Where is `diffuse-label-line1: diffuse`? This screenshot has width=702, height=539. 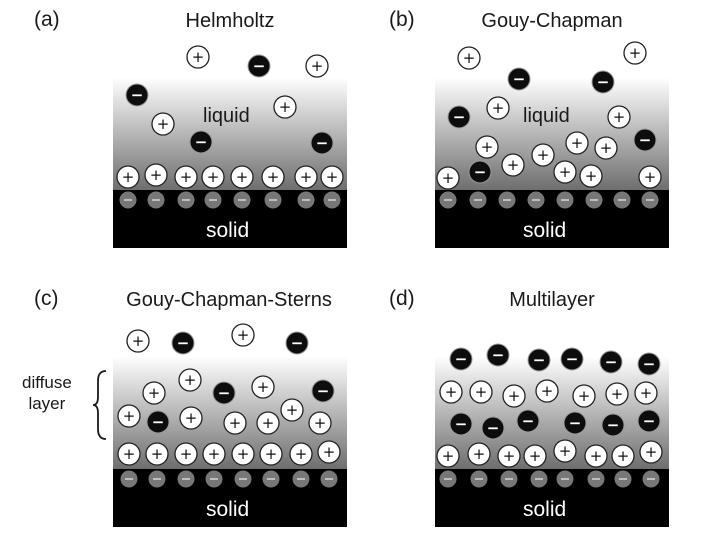
diffuse-label-line1: diffuse is located at coordinates (47, 382).